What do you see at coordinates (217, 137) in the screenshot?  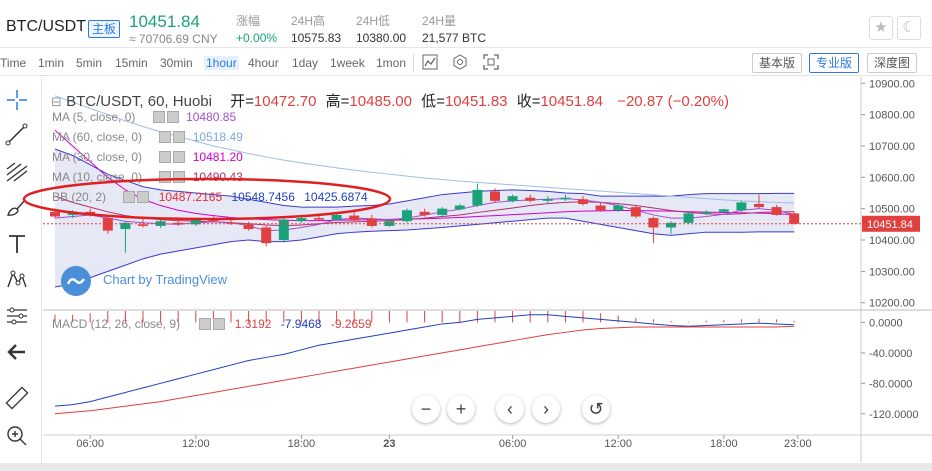 I see `indicator-value: 10518.49` at bounding box center [217, 137].